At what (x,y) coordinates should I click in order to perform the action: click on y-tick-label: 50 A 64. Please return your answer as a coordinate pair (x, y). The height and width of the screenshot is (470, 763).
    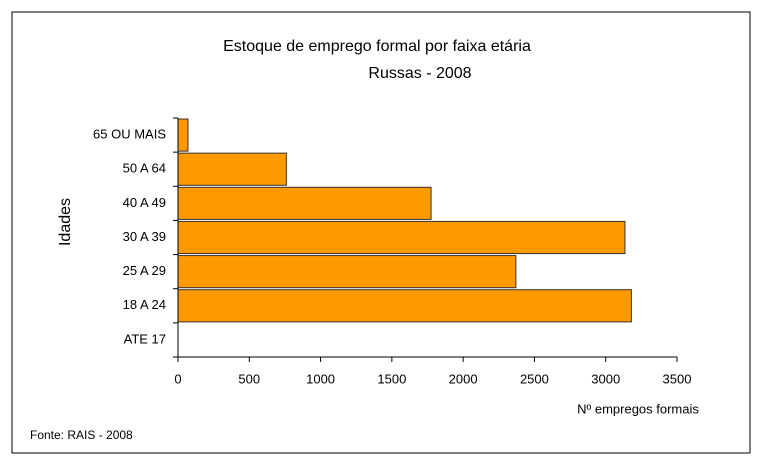
    Looking at the image, I should click on (144, 168).